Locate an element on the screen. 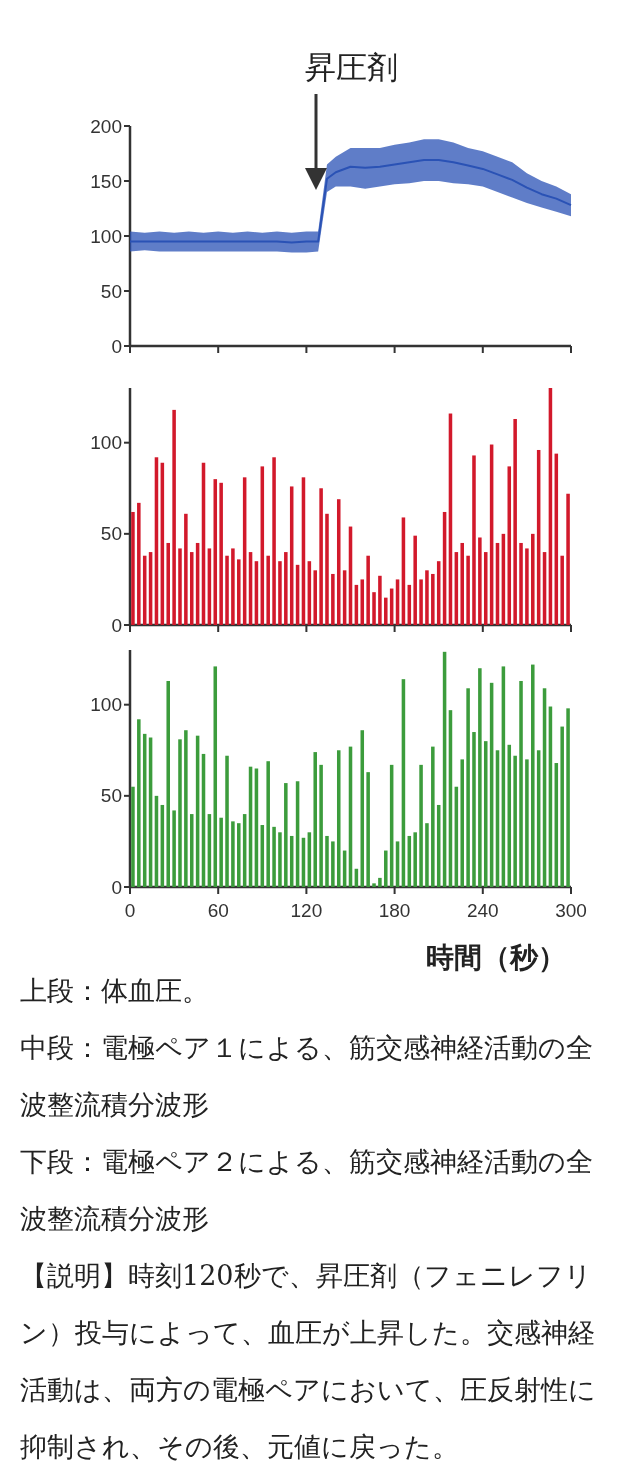 This screenshot has height=1480, width=617. x-axis-title: 時間（秒） is located at coordinates (496, 957).